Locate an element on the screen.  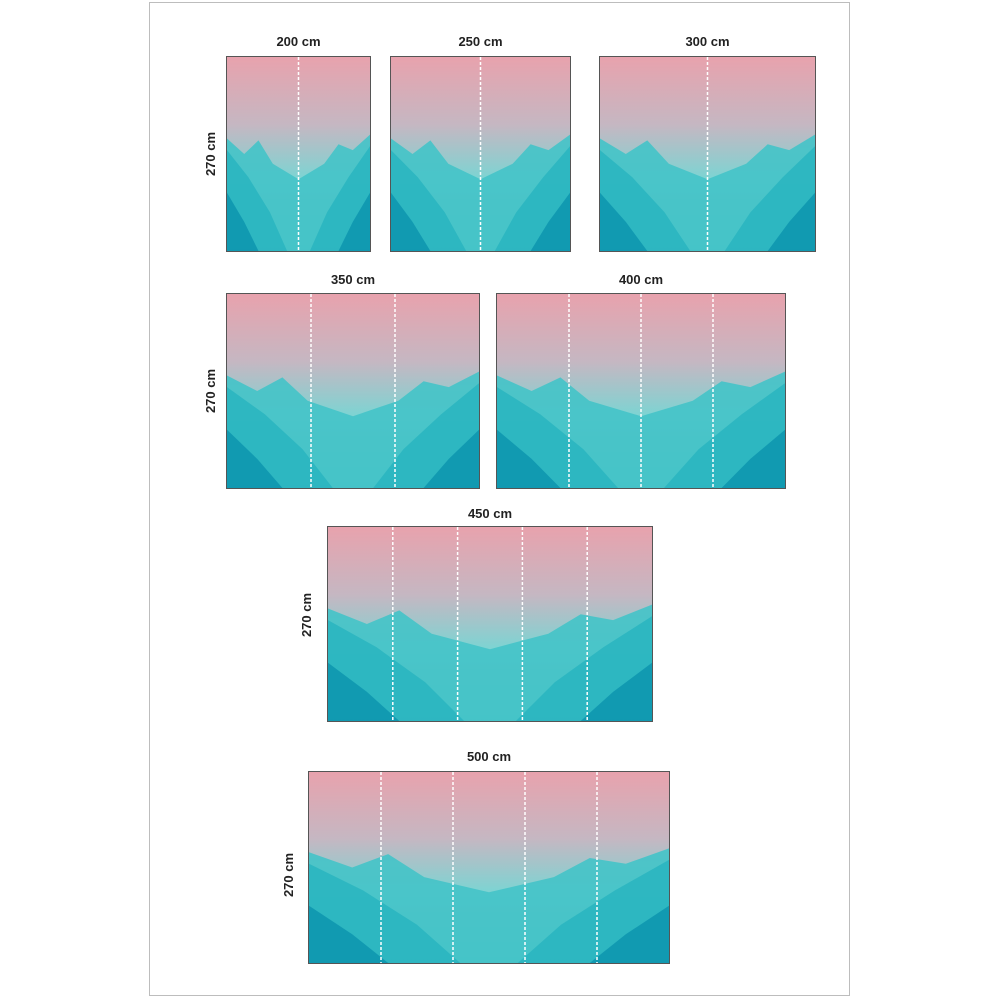
width-label: 450 cm is located at coordinates (490, 513).